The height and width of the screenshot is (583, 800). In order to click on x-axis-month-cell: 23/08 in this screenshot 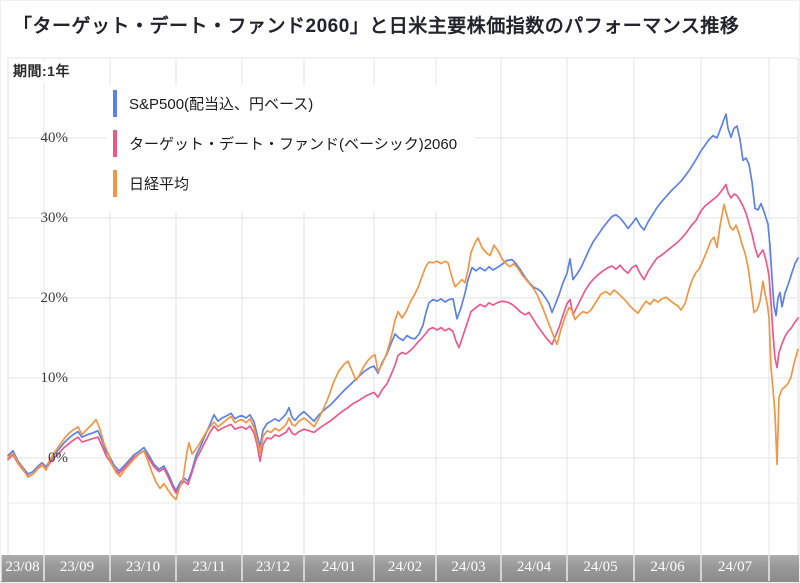, I will do `click(22, 568)`.